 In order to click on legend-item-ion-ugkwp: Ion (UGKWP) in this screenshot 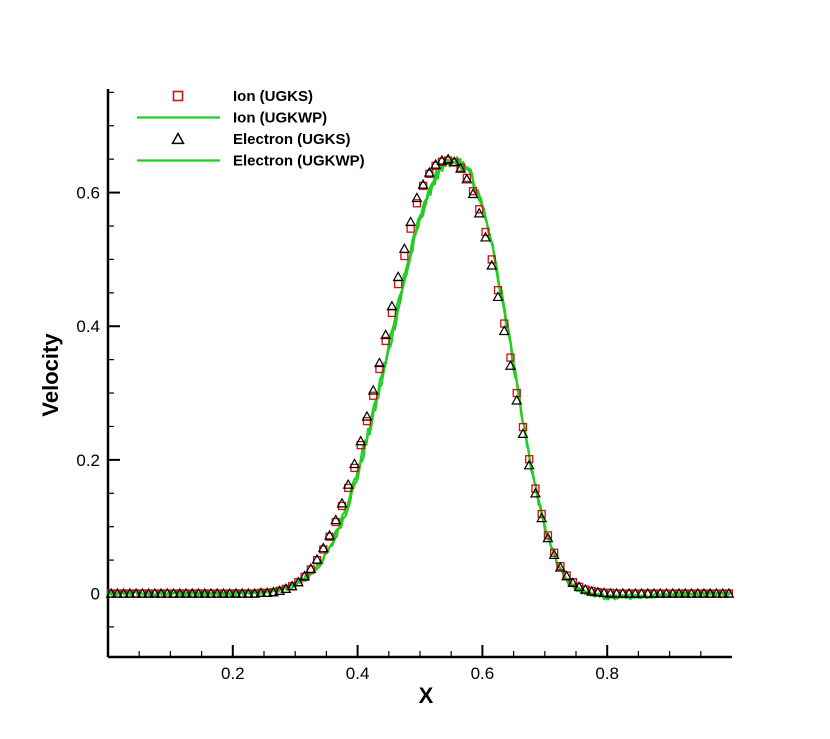, I will do `click(232, 118)`.